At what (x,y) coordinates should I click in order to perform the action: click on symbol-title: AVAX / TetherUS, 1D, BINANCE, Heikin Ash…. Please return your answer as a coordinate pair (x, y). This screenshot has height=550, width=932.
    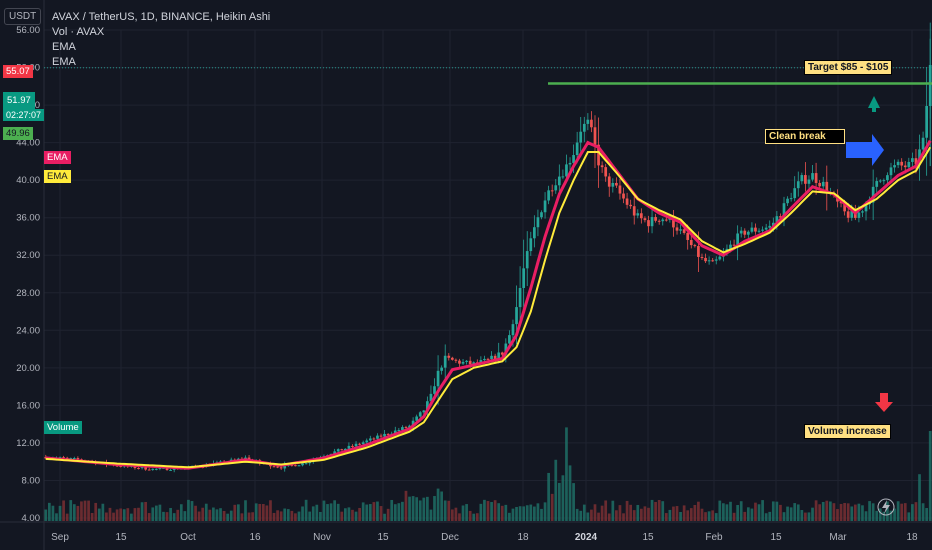
    Looking at the image, I should click on (161, 17).